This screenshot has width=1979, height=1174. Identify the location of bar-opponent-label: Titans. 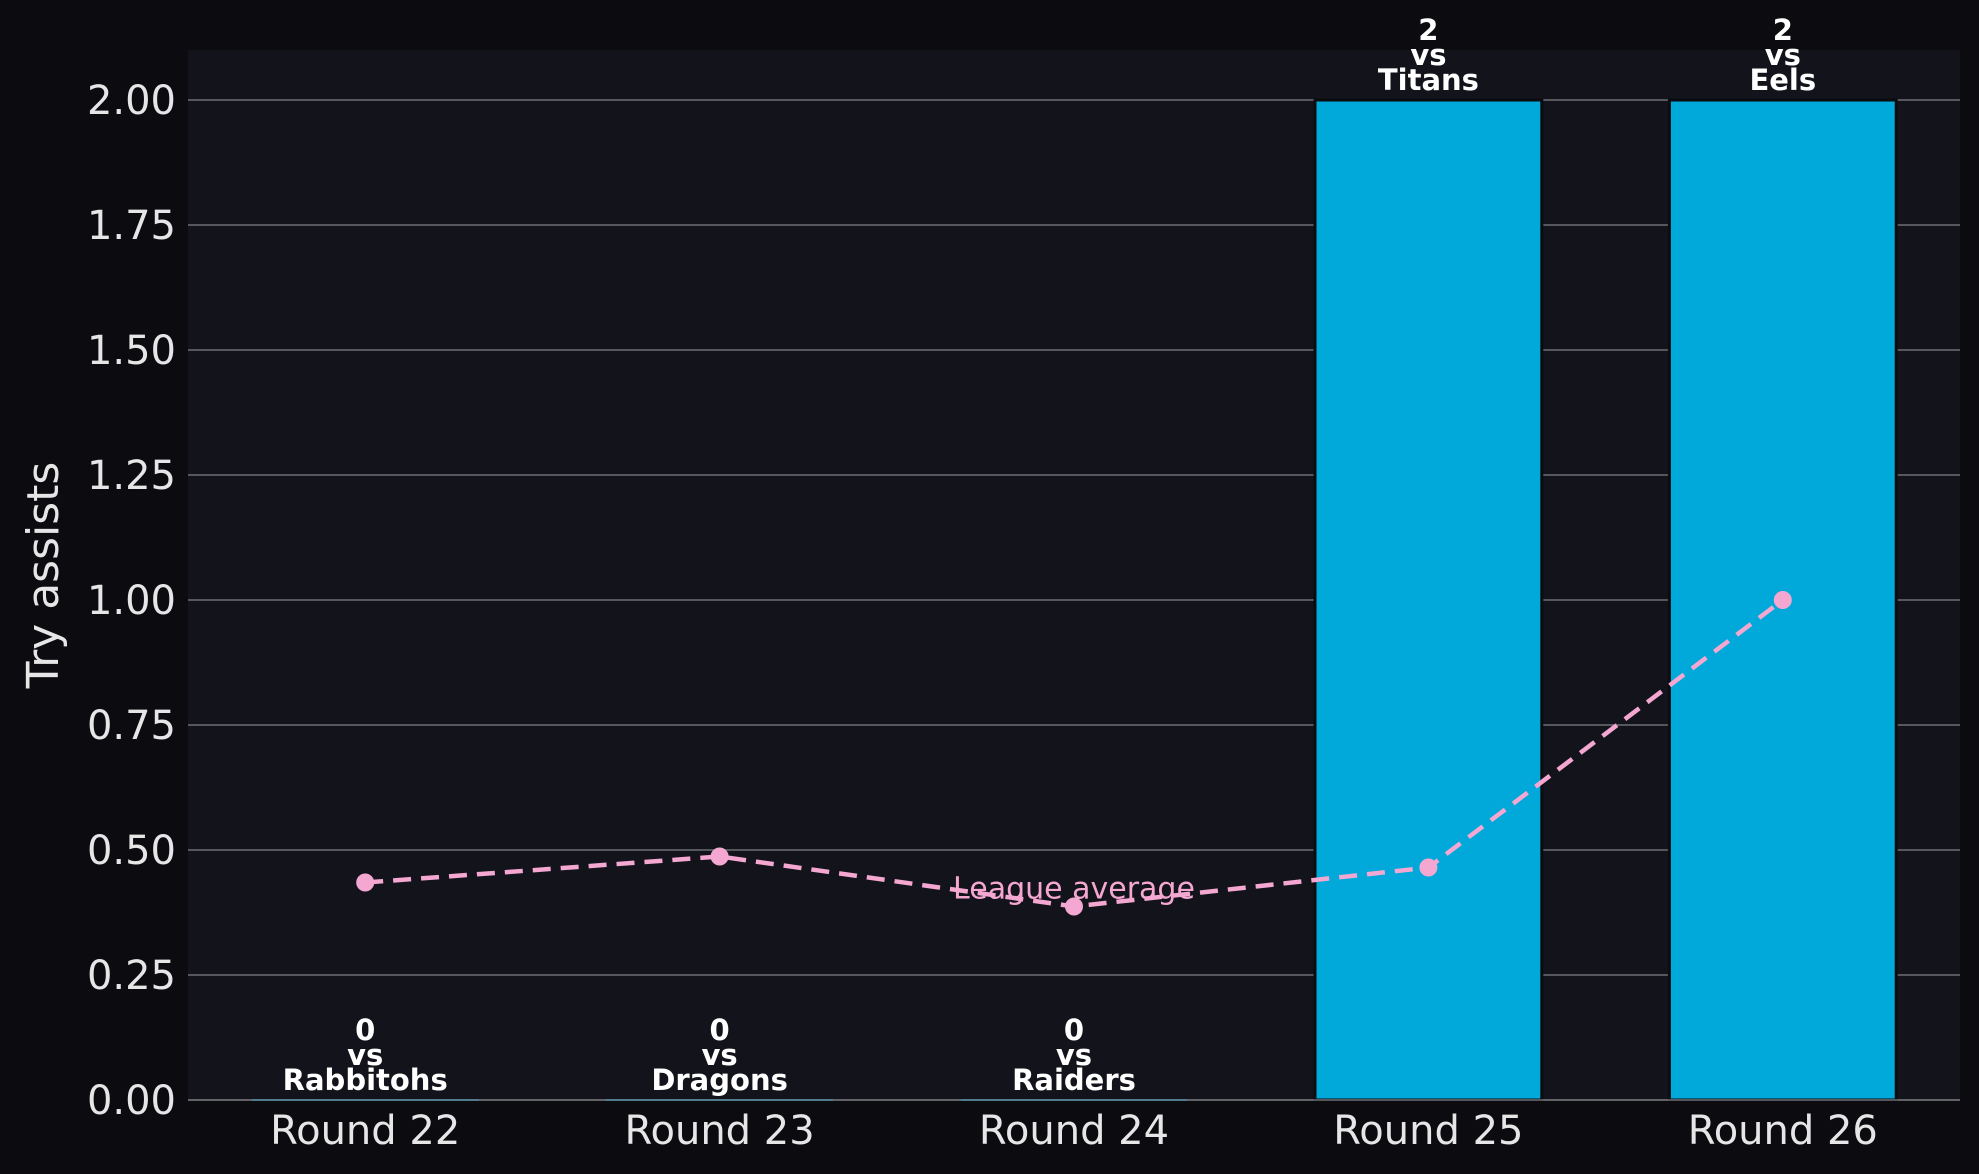
(1428, 80).